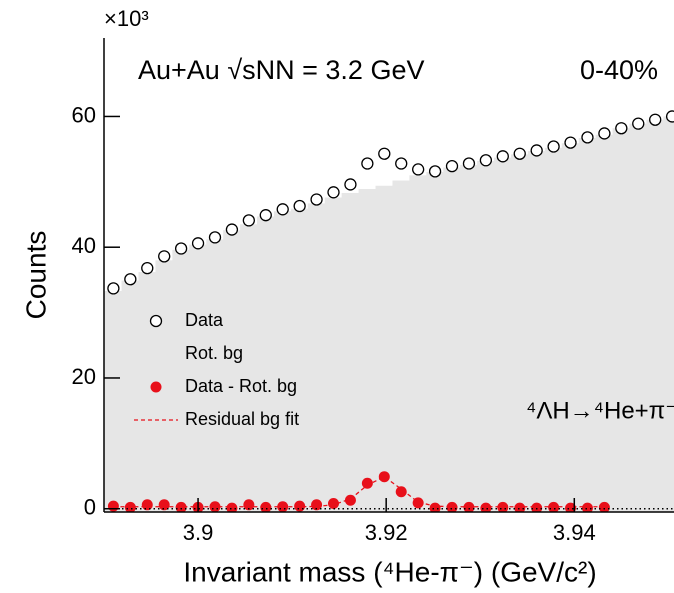  Describe the element at coordinates (198, 532) in the screenshot. I see `x-tick-label: 3.9` at that location.